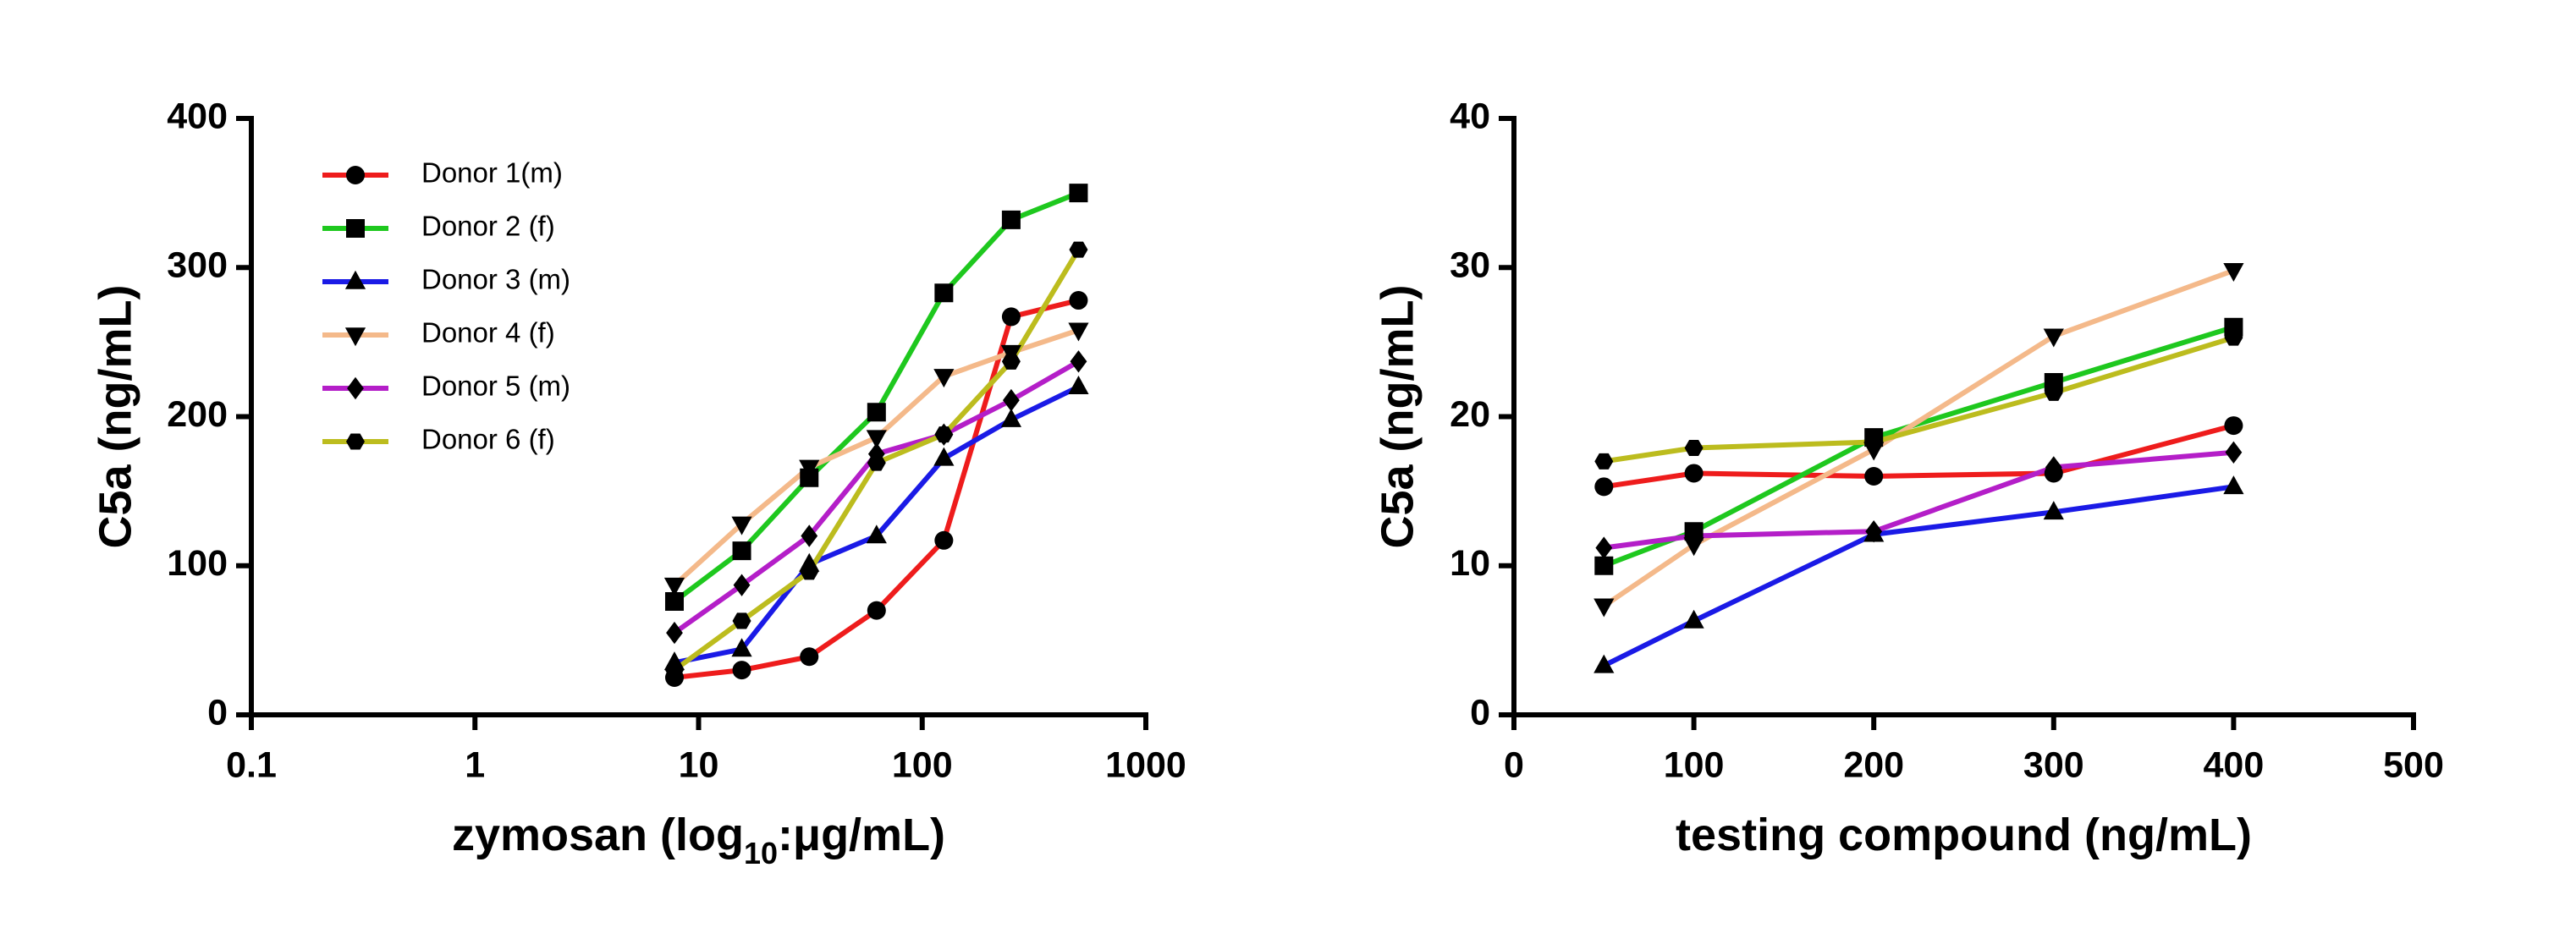  Describe the element at coordinates (861, 835) in the screenshot. I see `x-axis-title-part: :μg/mL)` at that location.